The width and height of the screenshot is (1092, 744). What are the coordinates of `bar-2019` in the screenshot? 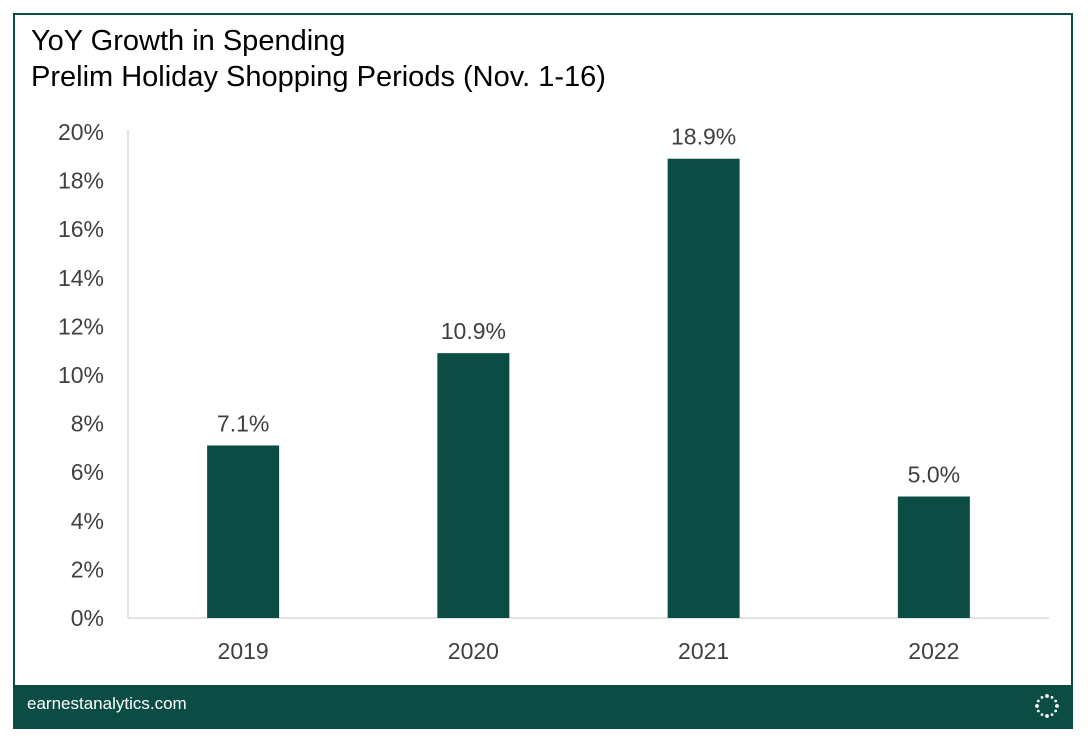 It's located at (243, 531).